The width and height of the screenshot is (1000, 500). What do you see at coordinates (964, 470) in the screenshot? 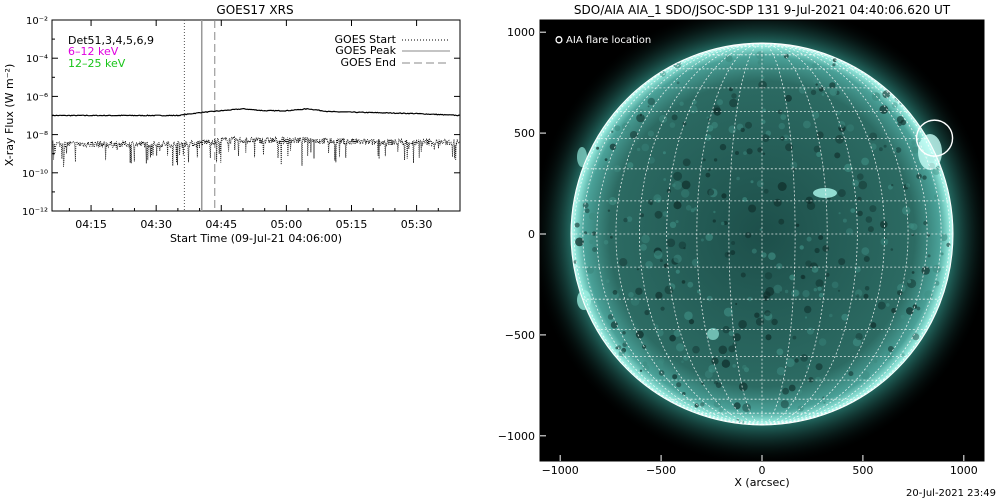
I see `aia-x-tick-label: 1000` at bounding box center [964, 470].